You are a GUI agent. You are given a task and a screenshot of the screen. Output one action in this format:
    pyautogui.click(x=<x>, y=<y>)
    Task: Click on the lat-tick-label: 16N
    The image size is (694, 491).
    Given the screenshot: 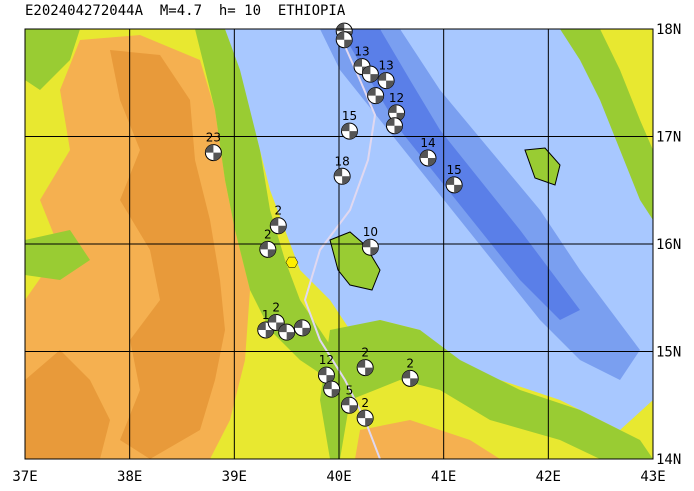 What is the action you would take?
    pyautogui.click(x=668, y=245)
    